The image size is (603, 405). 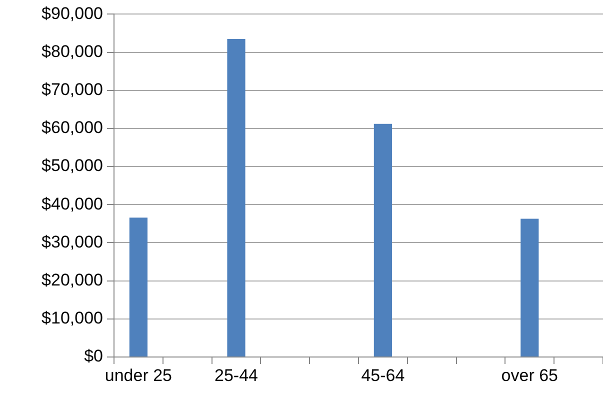 What do you see at coordinates (72, 13) in the screenshot?
I see `y-tick-label: $90,000` at bounding box center [72, 13].